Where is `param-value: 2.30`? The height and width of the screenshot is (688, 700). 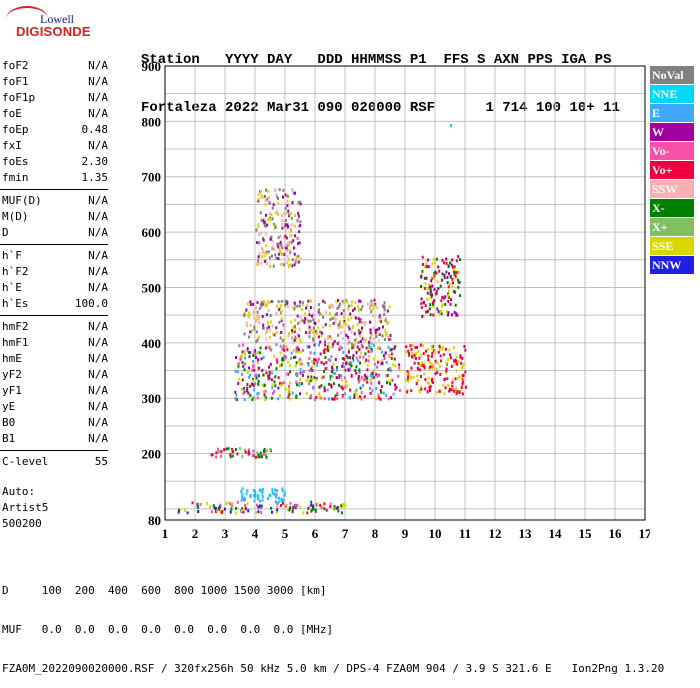 param-value: 2.30 is located at coordinates (95, 161).